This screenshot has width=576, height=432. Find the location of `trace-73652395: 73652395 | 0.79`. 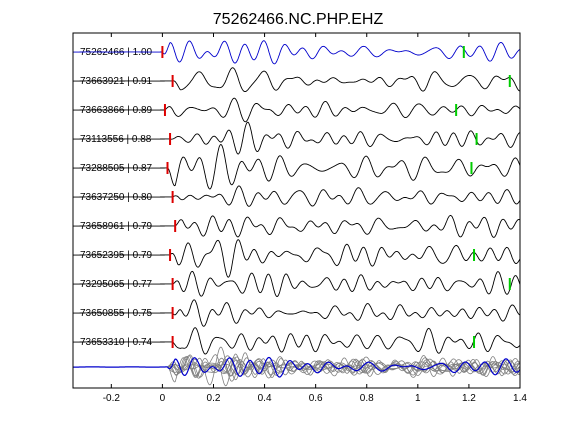

trace-73652395: 73652395 | 0.79 is located at coordinates (297, 258).